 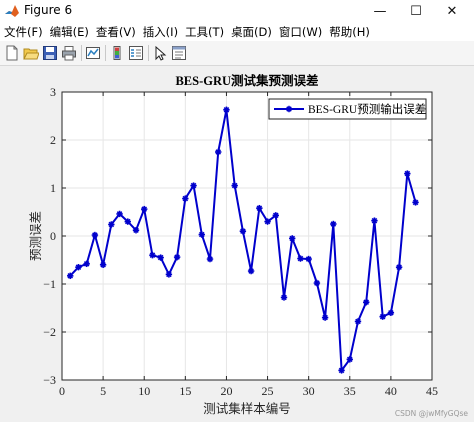 I want to click on legend-box, so click(x=347, y=109).